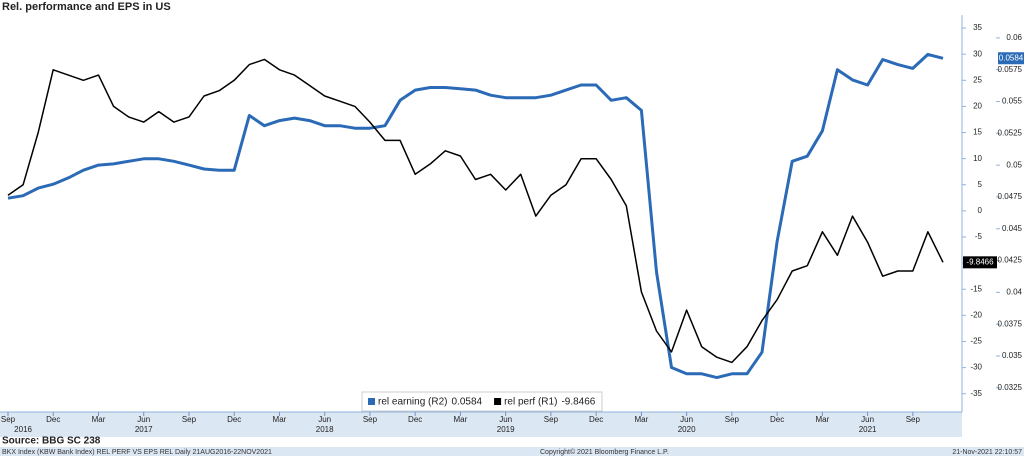 The height and width of the screenshot is (456, 1024). I want to click on year-label: 2019, so click(506, 429).